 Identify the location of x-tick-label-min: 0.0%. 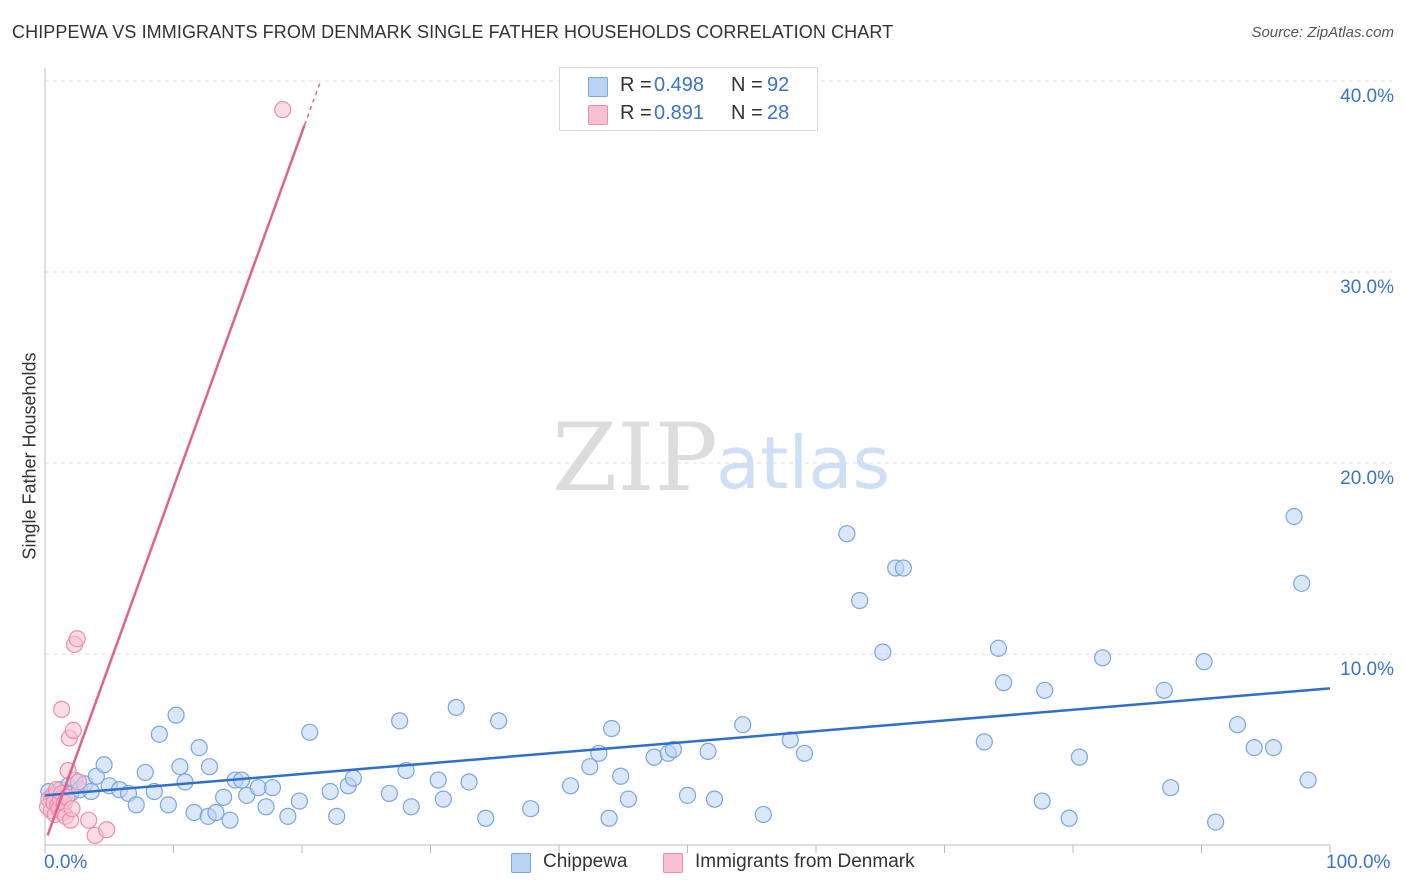
(66, 862).